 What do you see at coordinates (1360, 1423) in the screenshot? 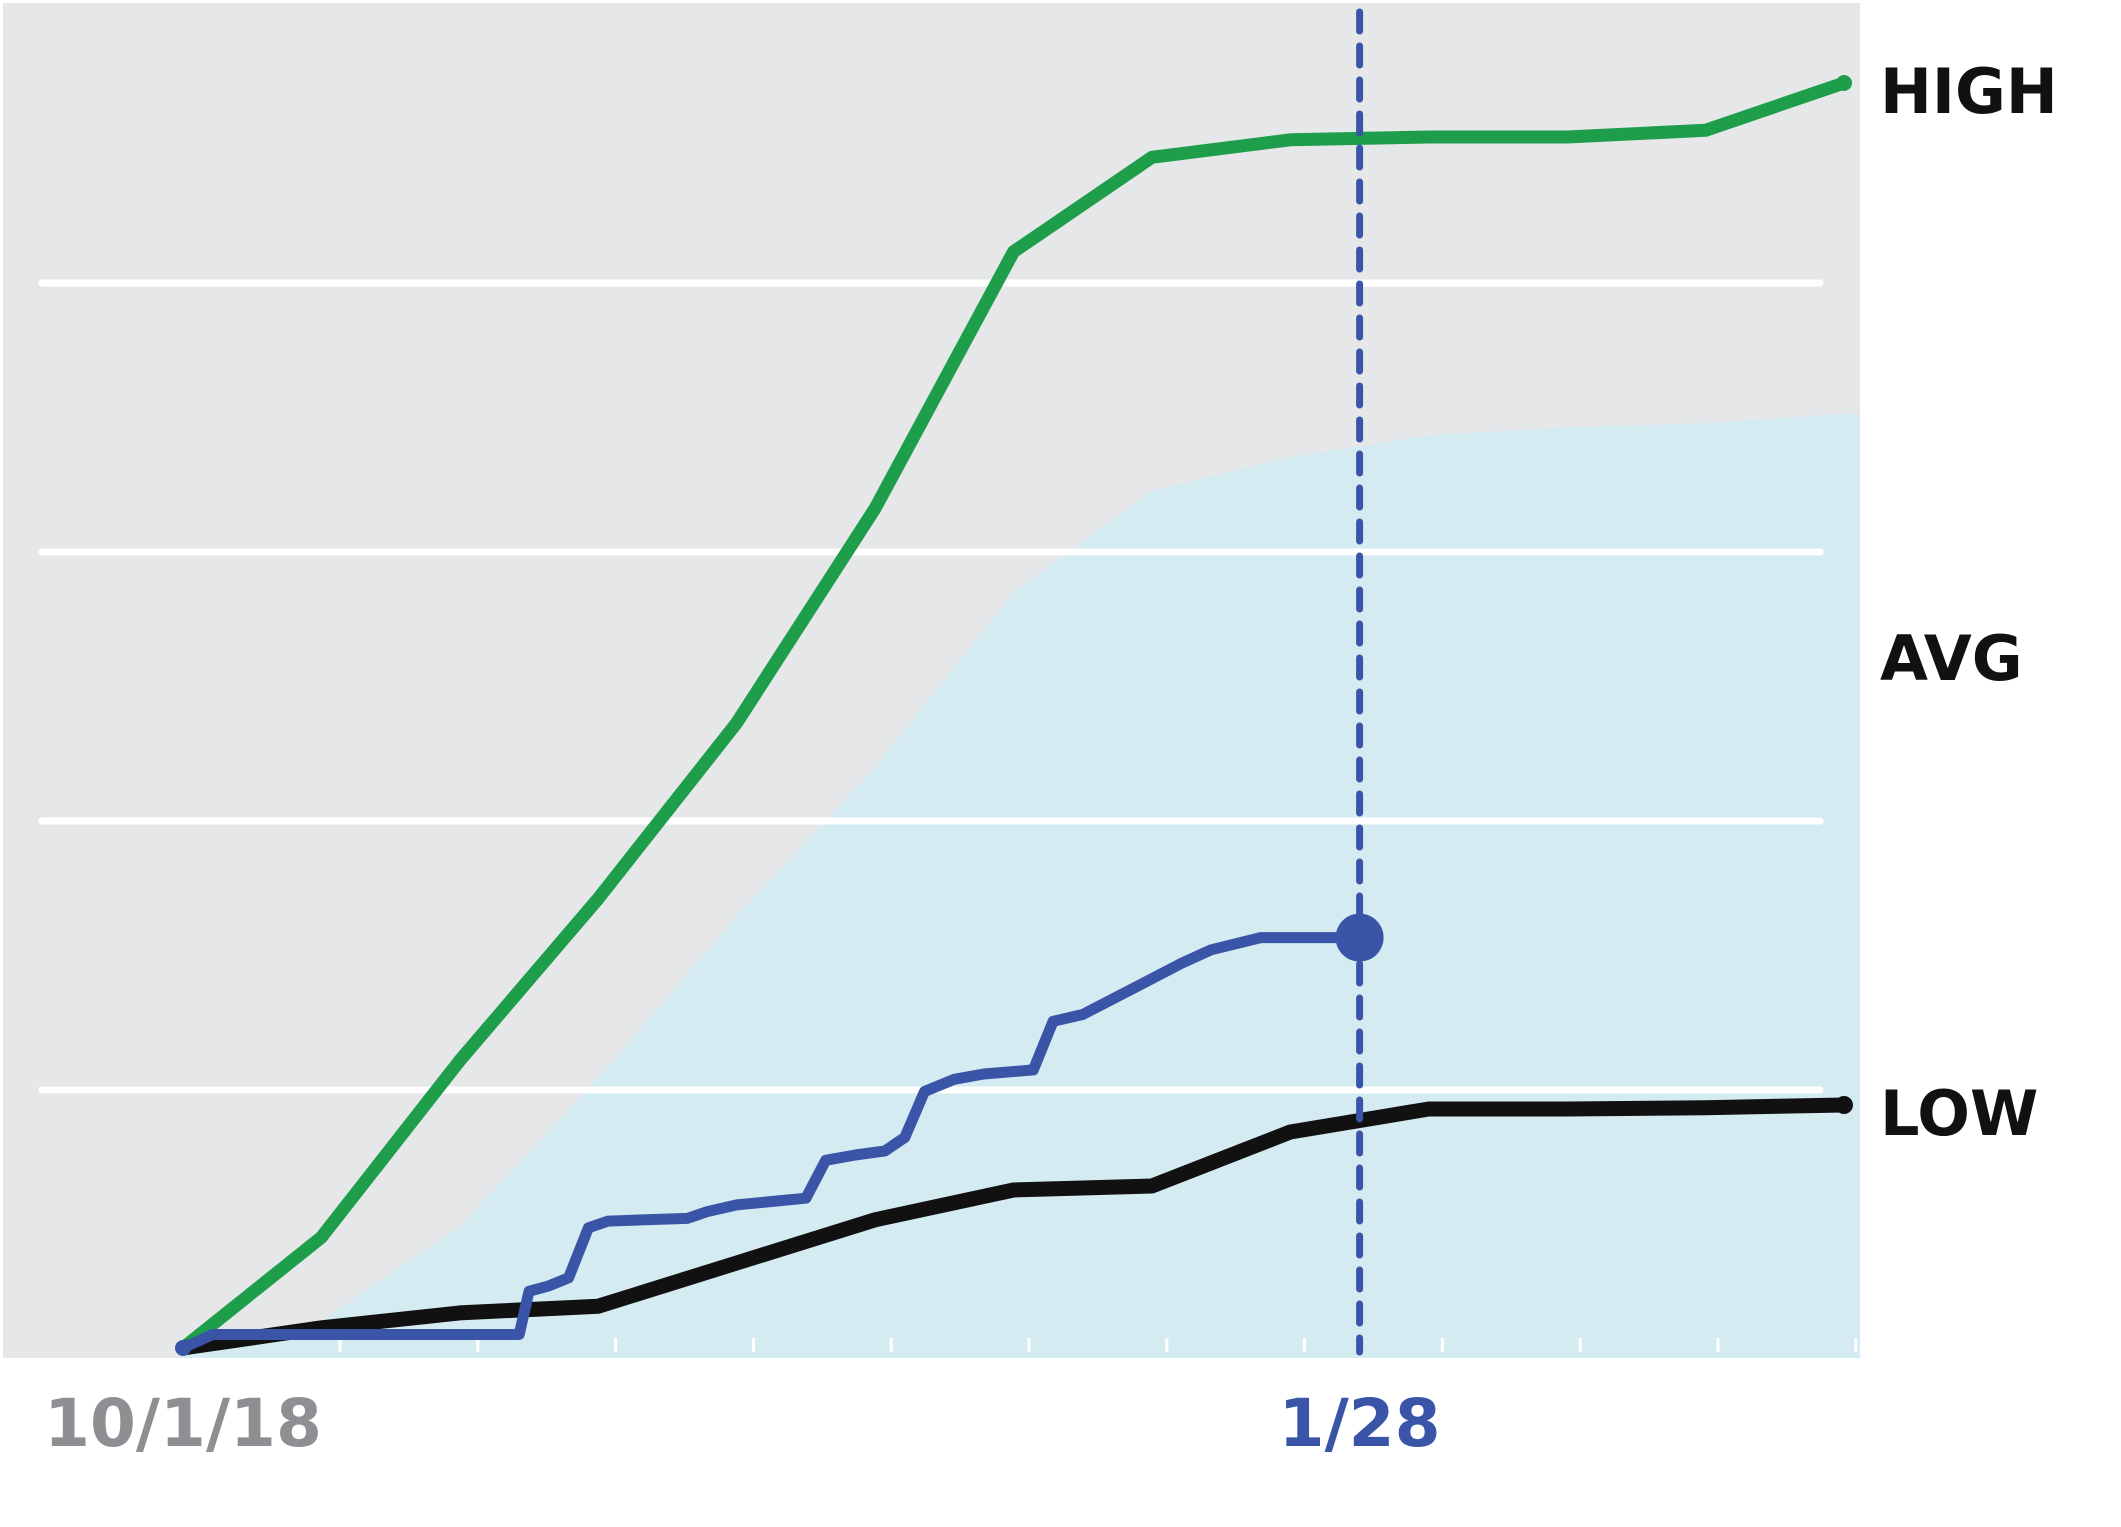
I see `x-axis-marker-date-label: 1/28` at bounding box center [1360, 1423].